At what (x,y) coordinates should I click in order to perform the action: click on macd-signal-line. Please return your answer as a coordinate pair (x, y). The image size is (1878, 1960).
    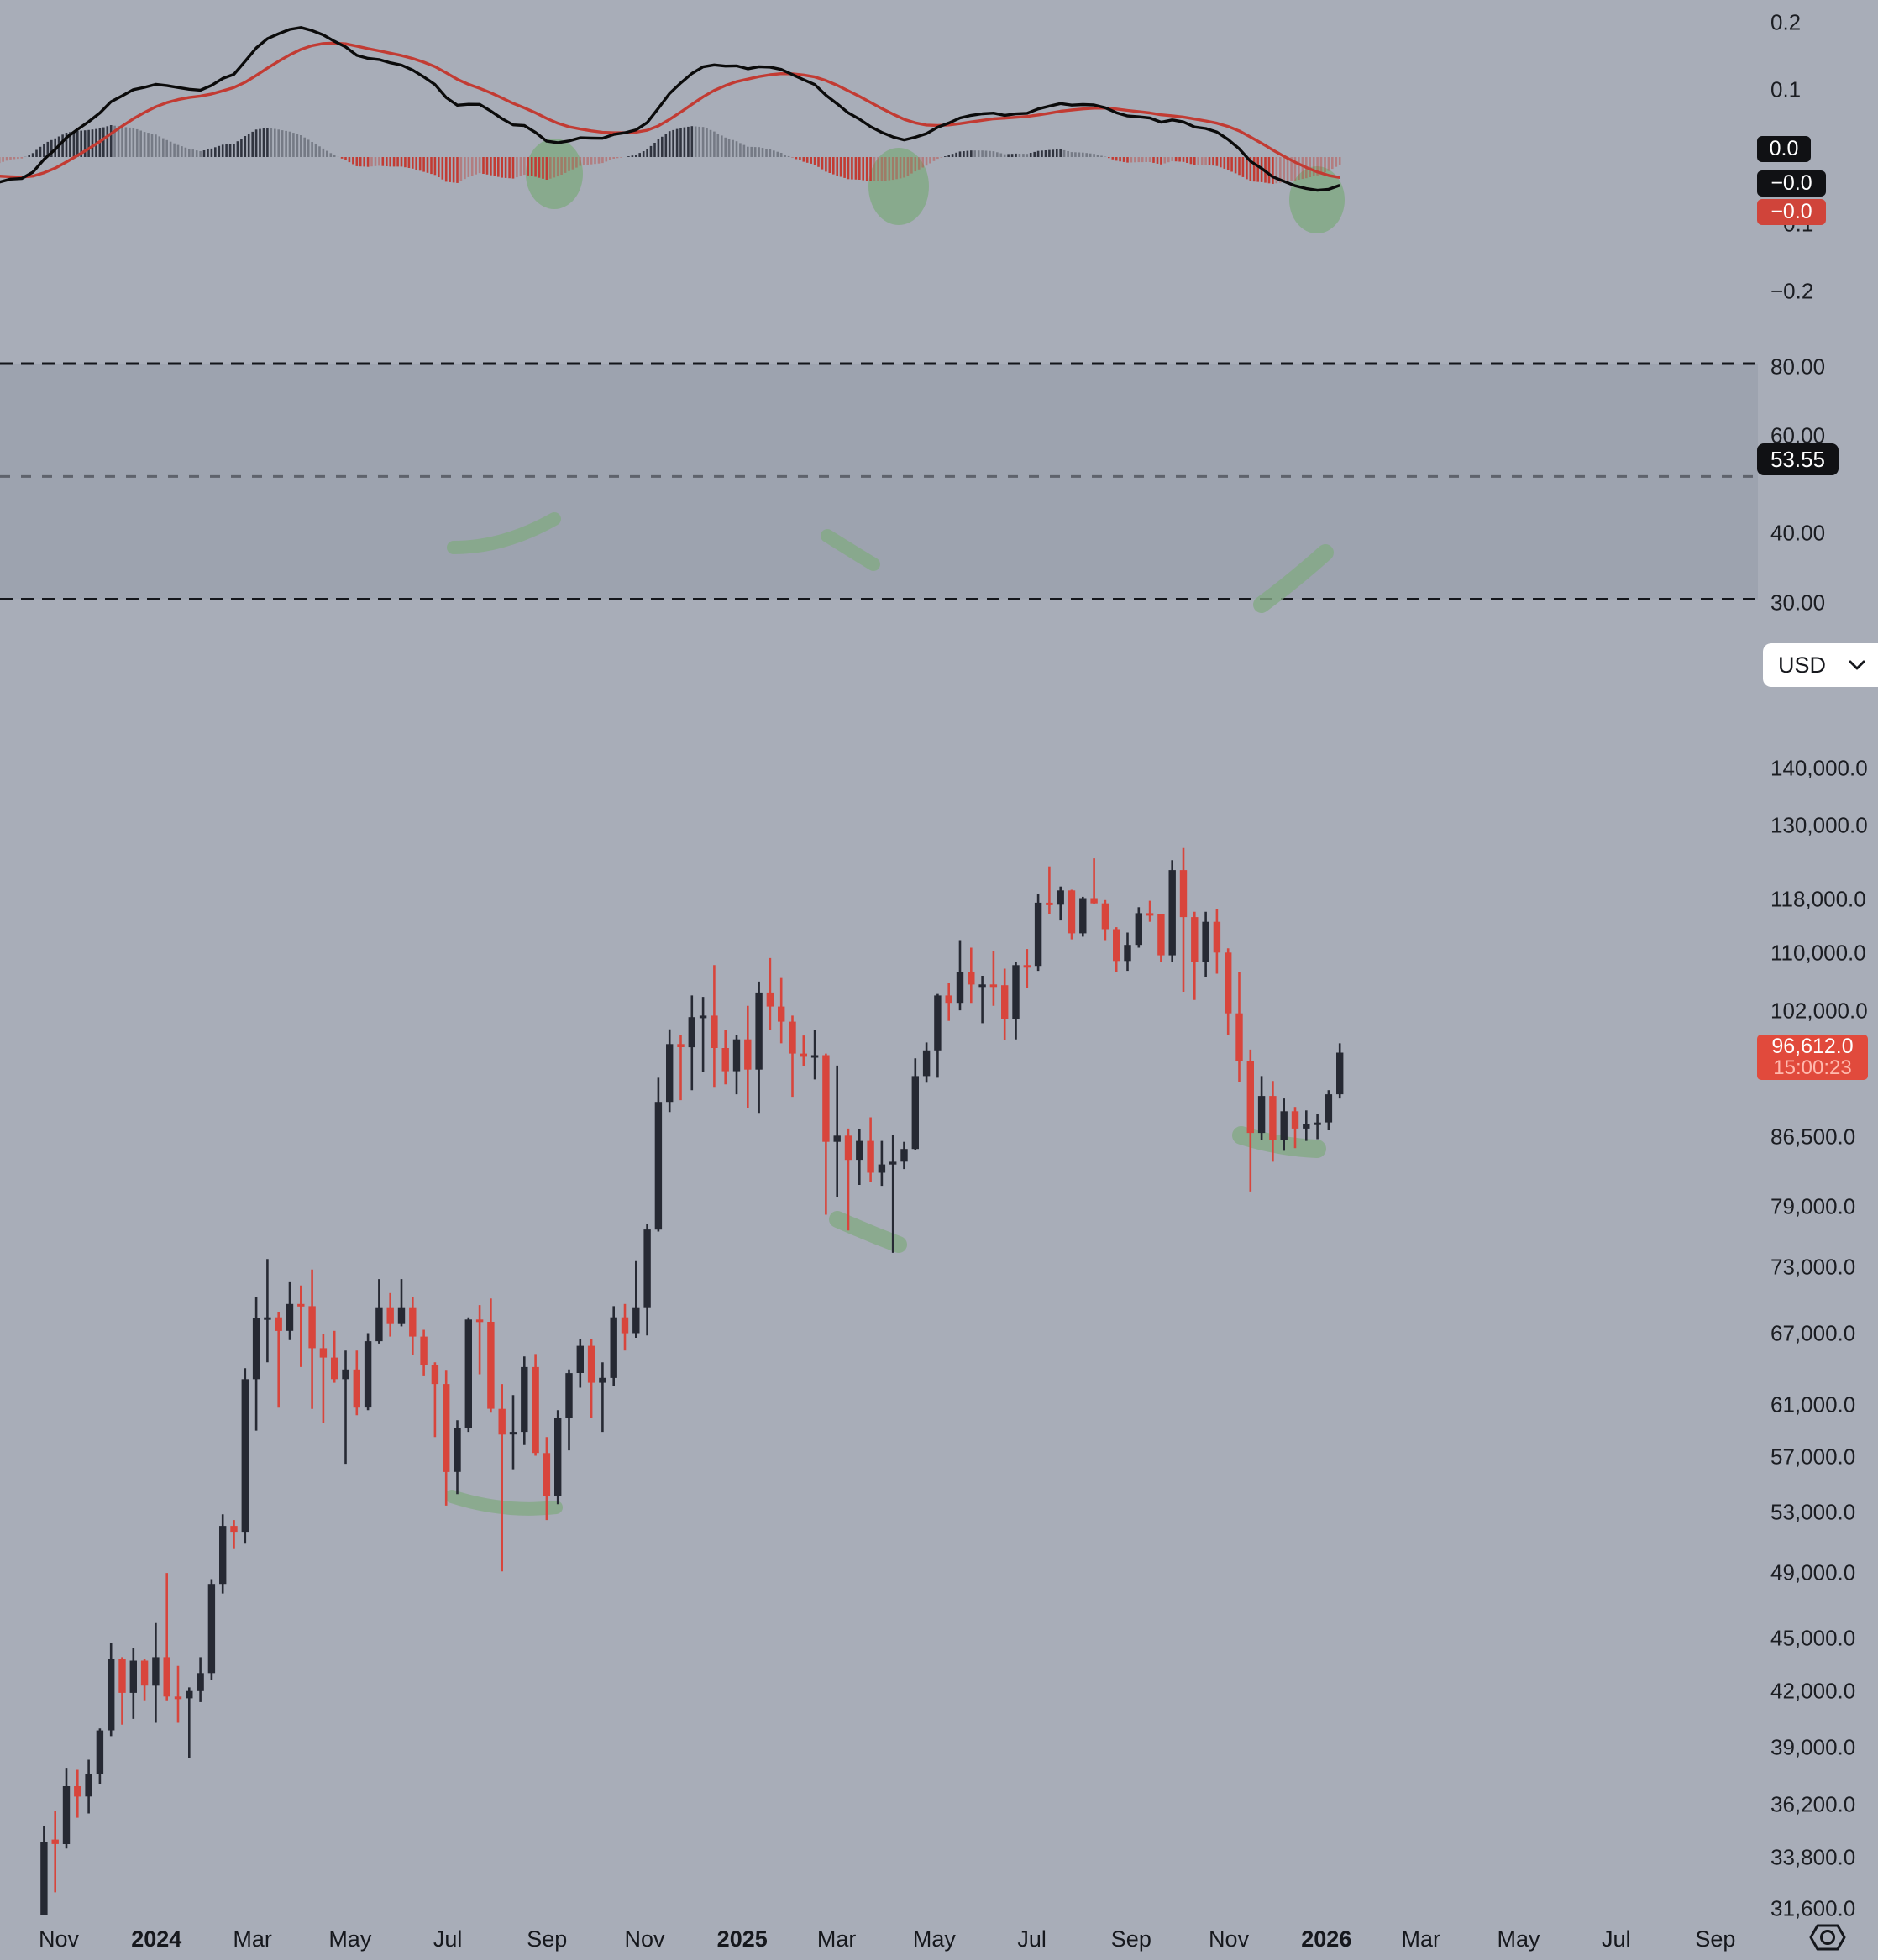
    Looking at the image, I should click on (670, 110).